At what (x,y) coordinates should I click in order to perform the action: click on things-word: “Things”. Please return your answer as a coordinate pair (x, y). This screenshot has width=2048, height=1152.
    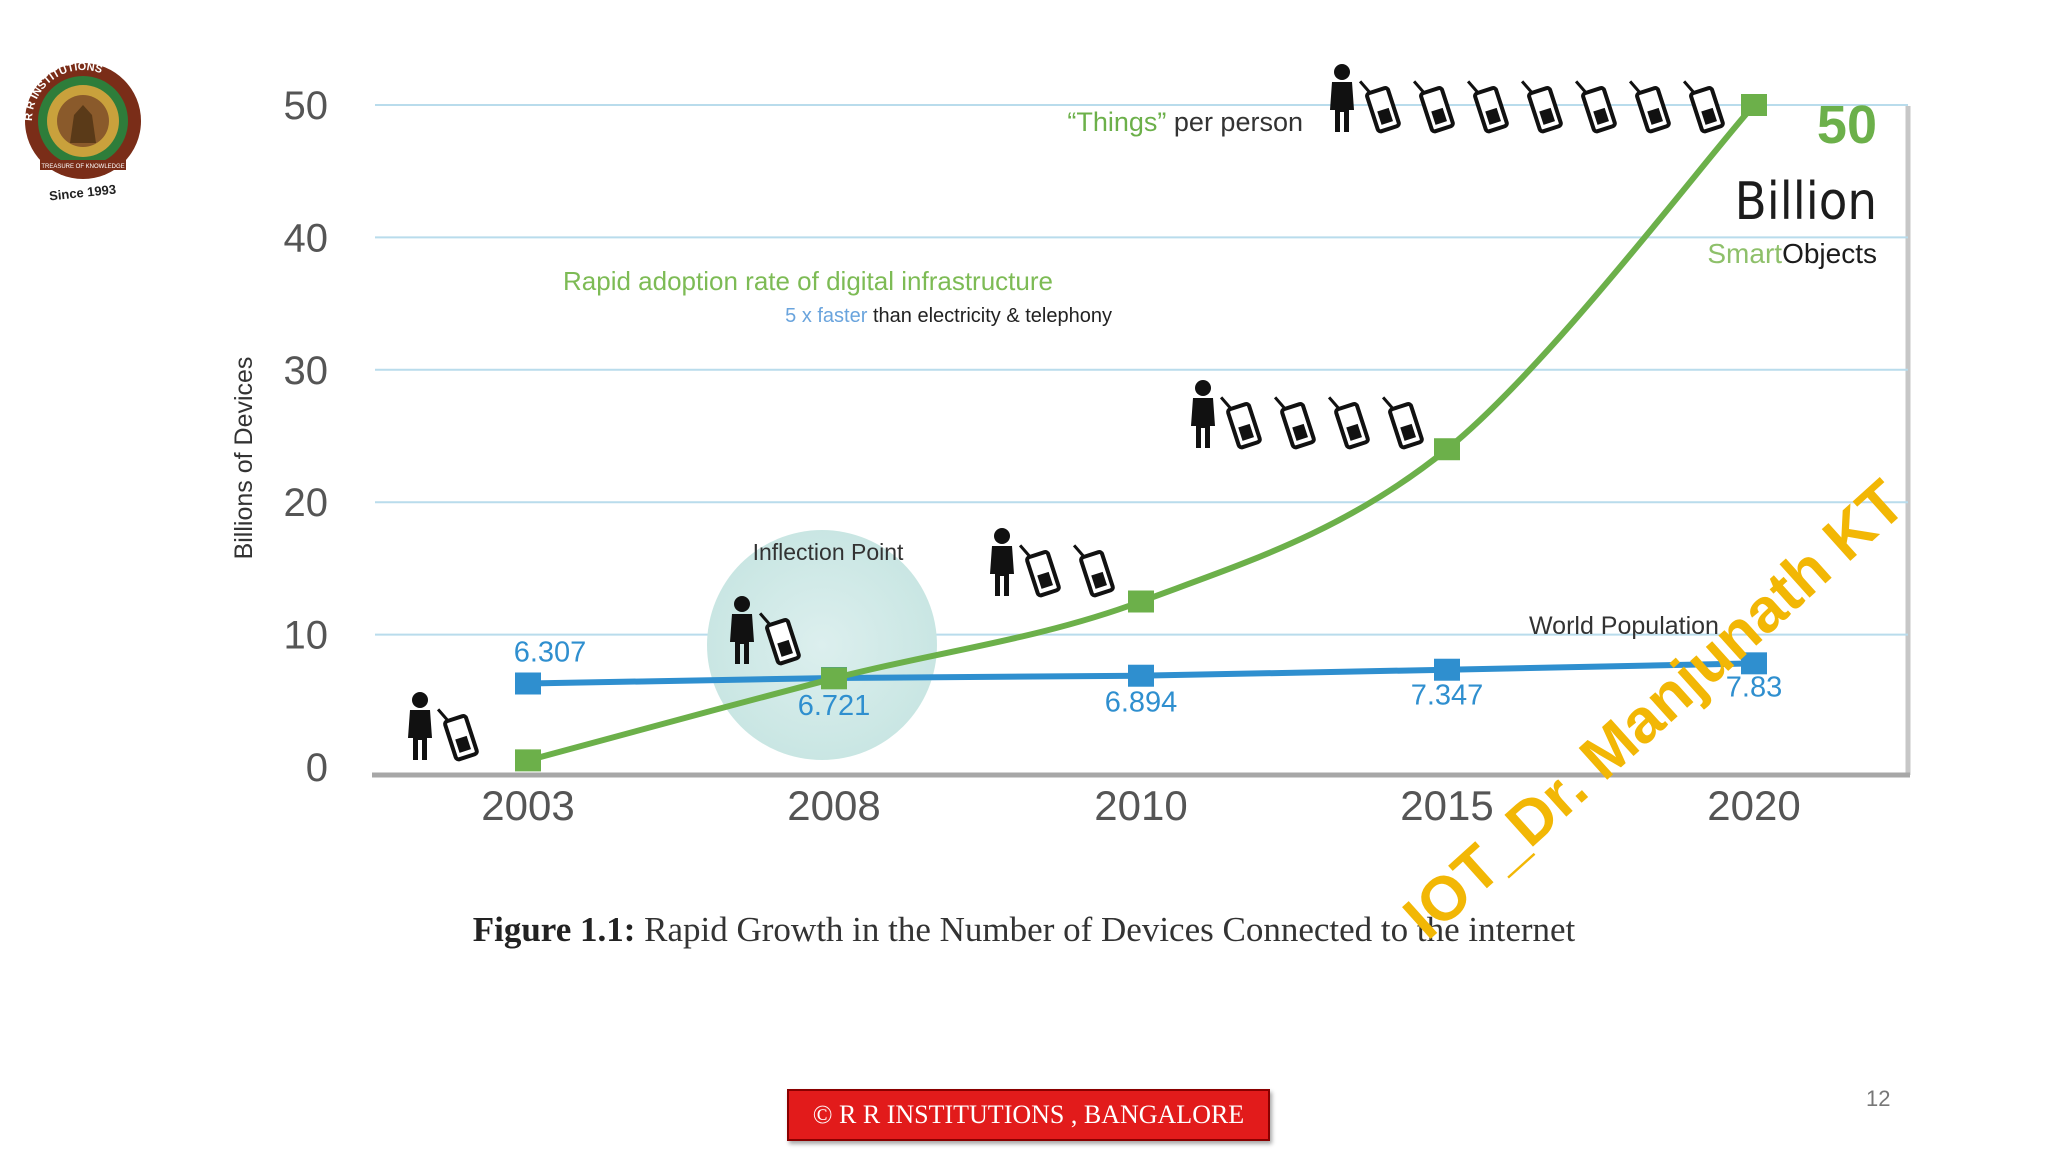
    Looking at the image, I should click on (1116, 122).